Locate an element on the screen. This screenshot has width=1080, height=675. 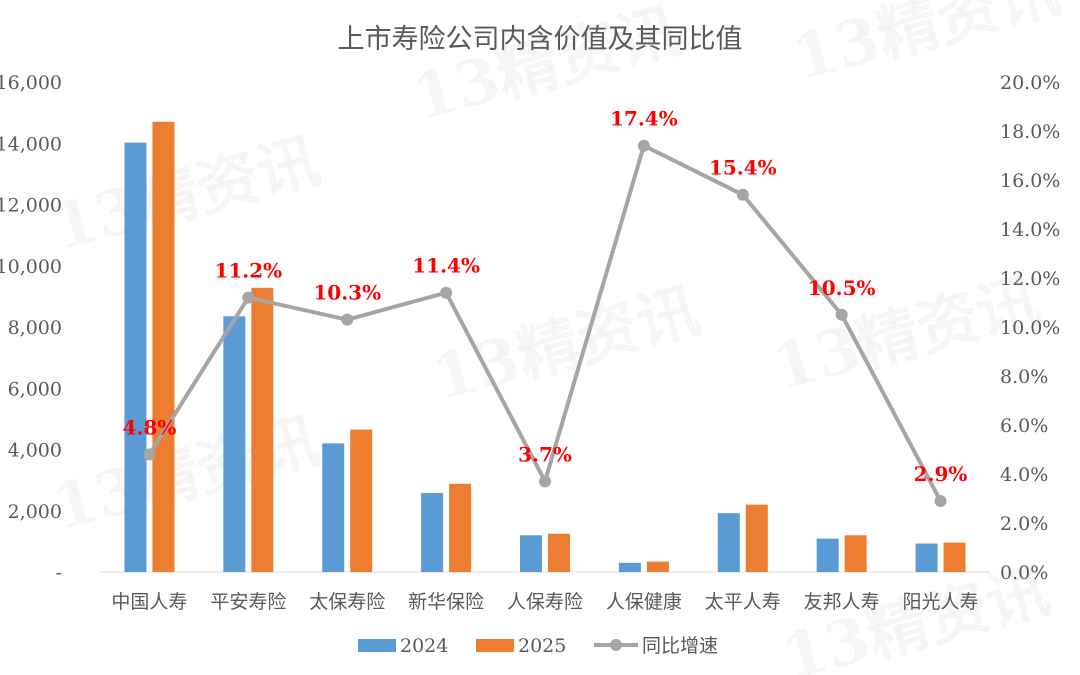
category-labels: 中国人寿 平安寿险 太保寿险 新华保险 人保寿险 人保健康 太平人寿 友邦人寿 阳光人寿 is located at coordinates (544, 602).